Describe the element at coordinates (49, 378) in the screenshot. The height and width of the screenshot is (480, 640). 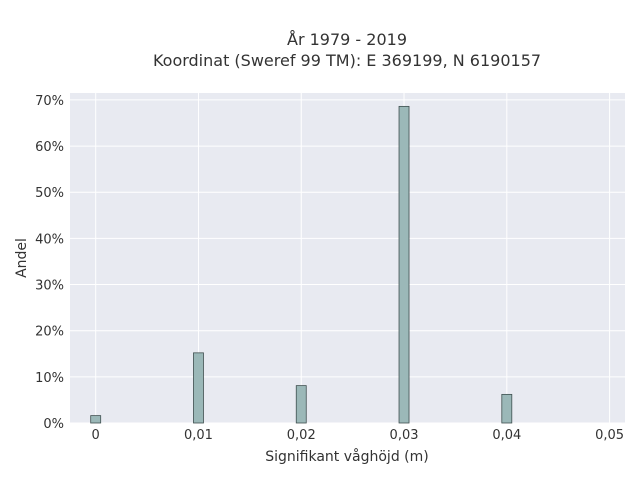
I see `y-tick-label: 10%` at that location.